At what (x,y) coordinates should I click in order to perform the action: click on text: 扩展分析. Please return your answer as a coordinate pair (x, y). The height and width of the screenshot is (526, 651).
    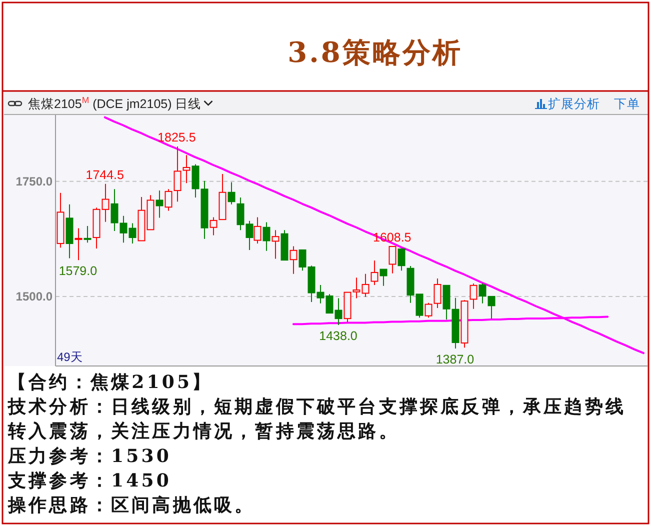
    Looking at the image, I should click on (574, 104).